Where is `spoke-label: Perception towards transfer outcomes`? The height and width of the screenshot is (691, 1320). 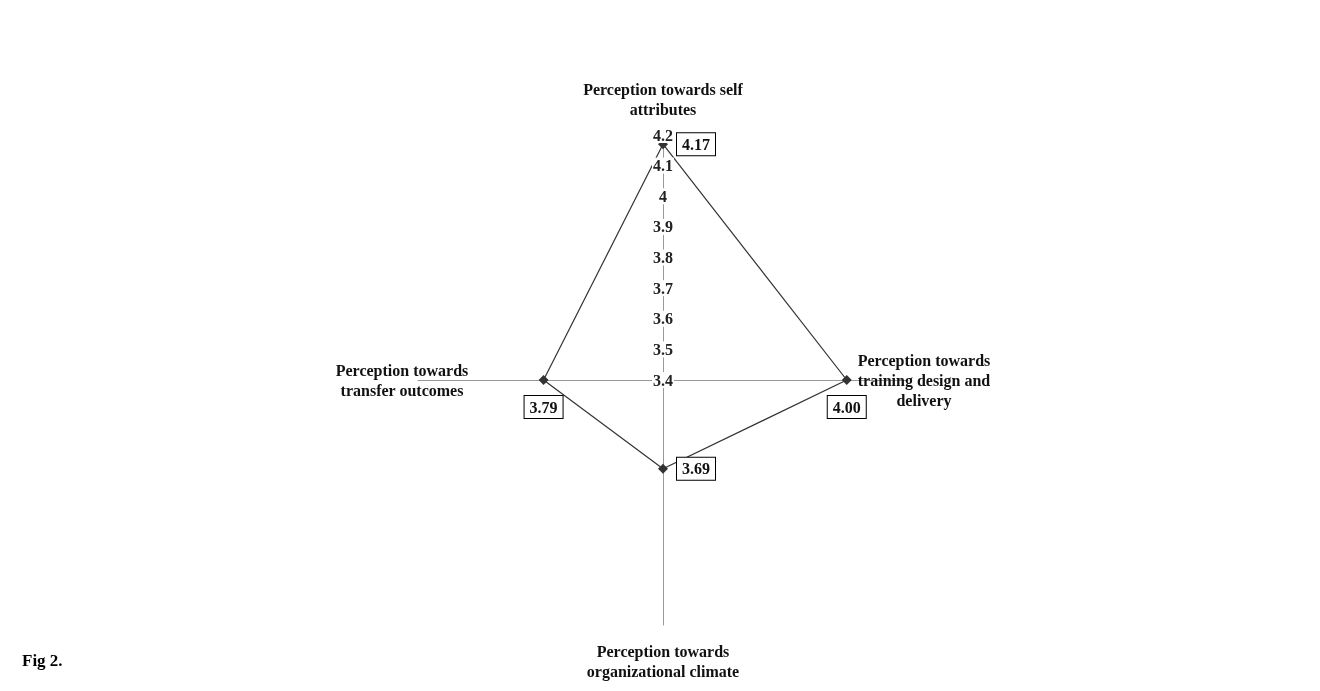
spoke-label: Perception towards transfer outcomes is located at coordinates (402, 380).